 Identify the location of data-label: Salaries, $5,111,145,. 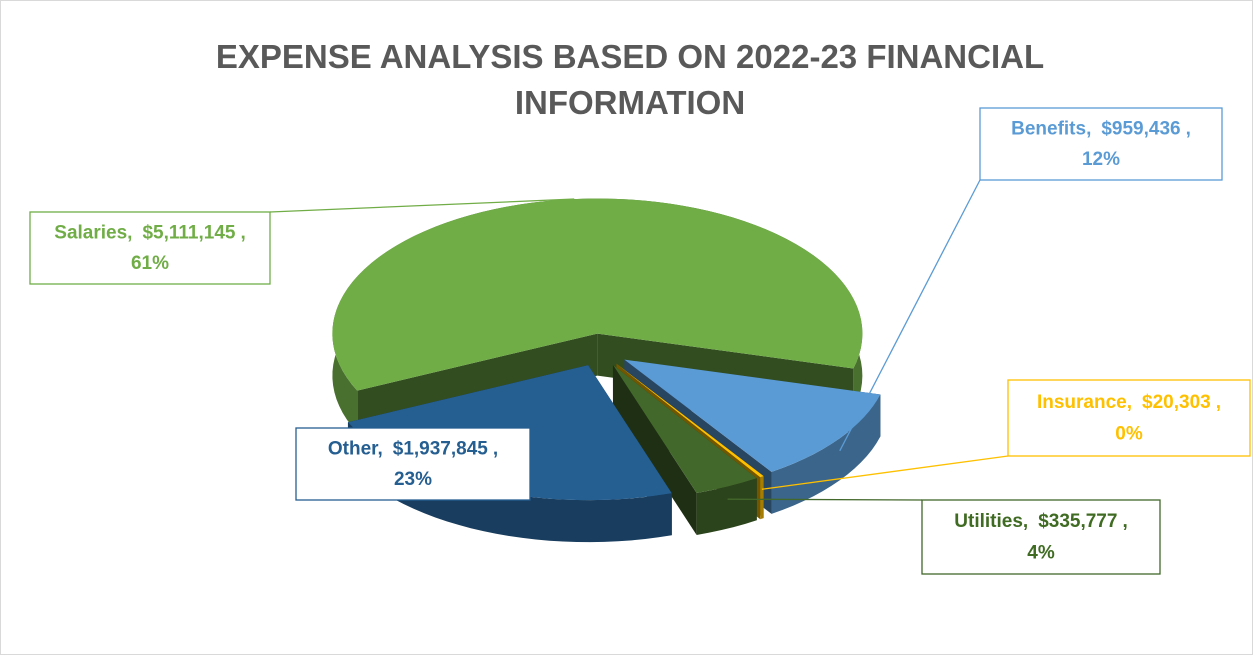
(149, 233).